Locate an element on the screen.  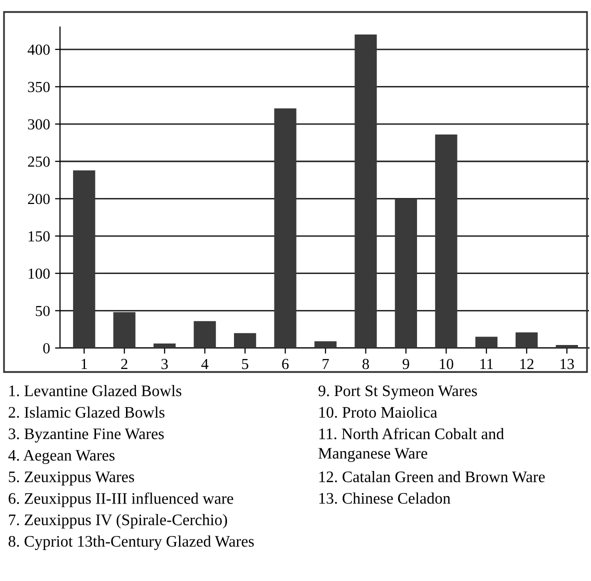
x-tick-label: 10 is located at coordinates (447, 364).